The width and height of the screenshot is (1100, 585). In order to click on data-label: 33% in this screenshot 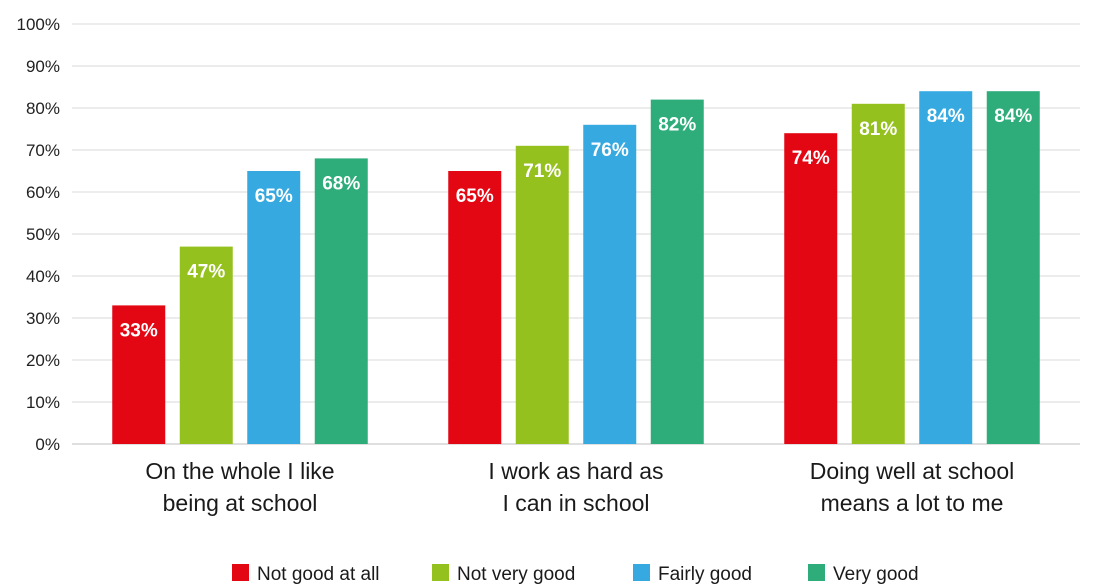, I will do `click(139, 330)`.